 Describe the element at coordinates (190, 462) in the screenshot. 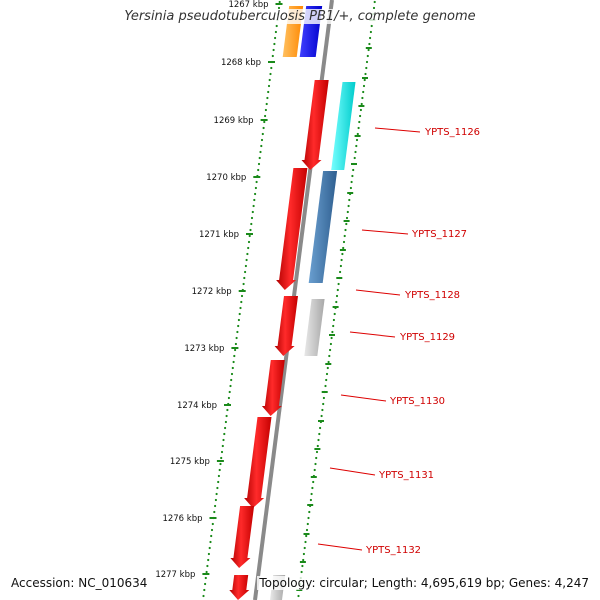

I see `kbp-label: 1275 kbp` at that location.